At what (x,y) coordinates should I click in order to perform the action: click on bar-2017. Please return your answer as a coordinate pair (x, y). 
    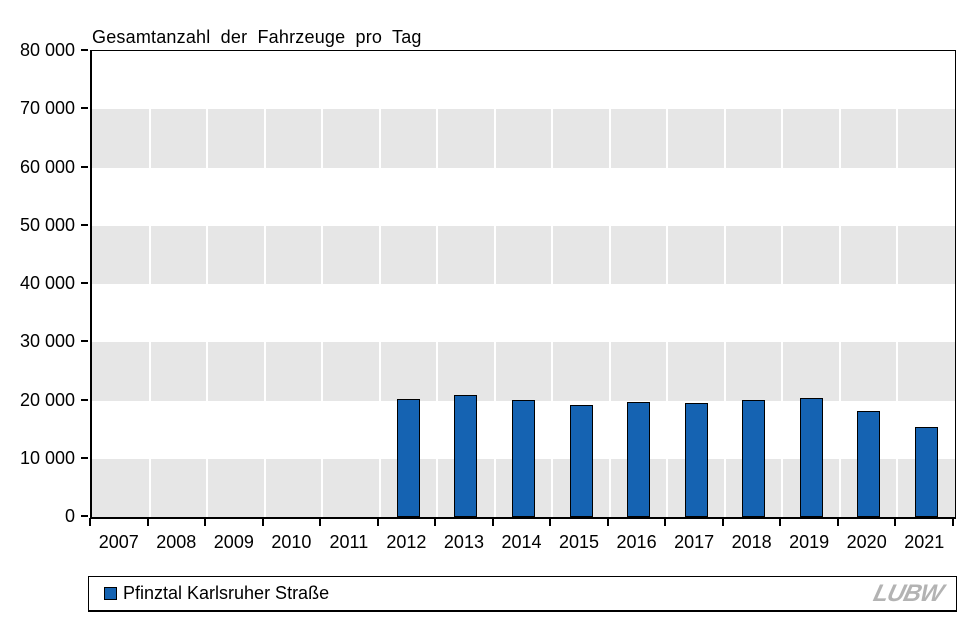
    Looking at the image, I should click on (696, 460).